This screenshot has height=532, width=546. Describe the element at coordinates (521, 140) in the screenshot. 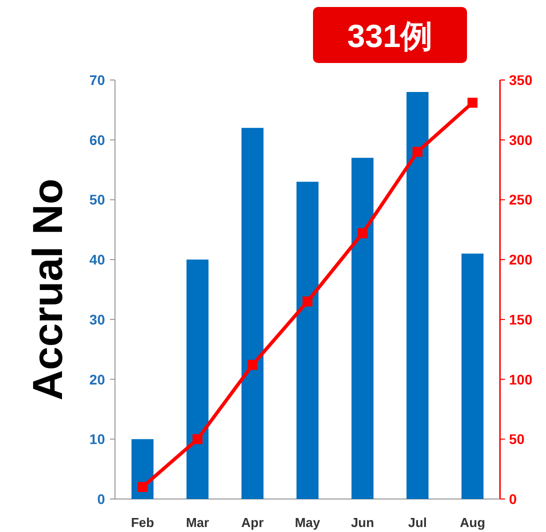

I see `y2-tick-label: 300` at that location.